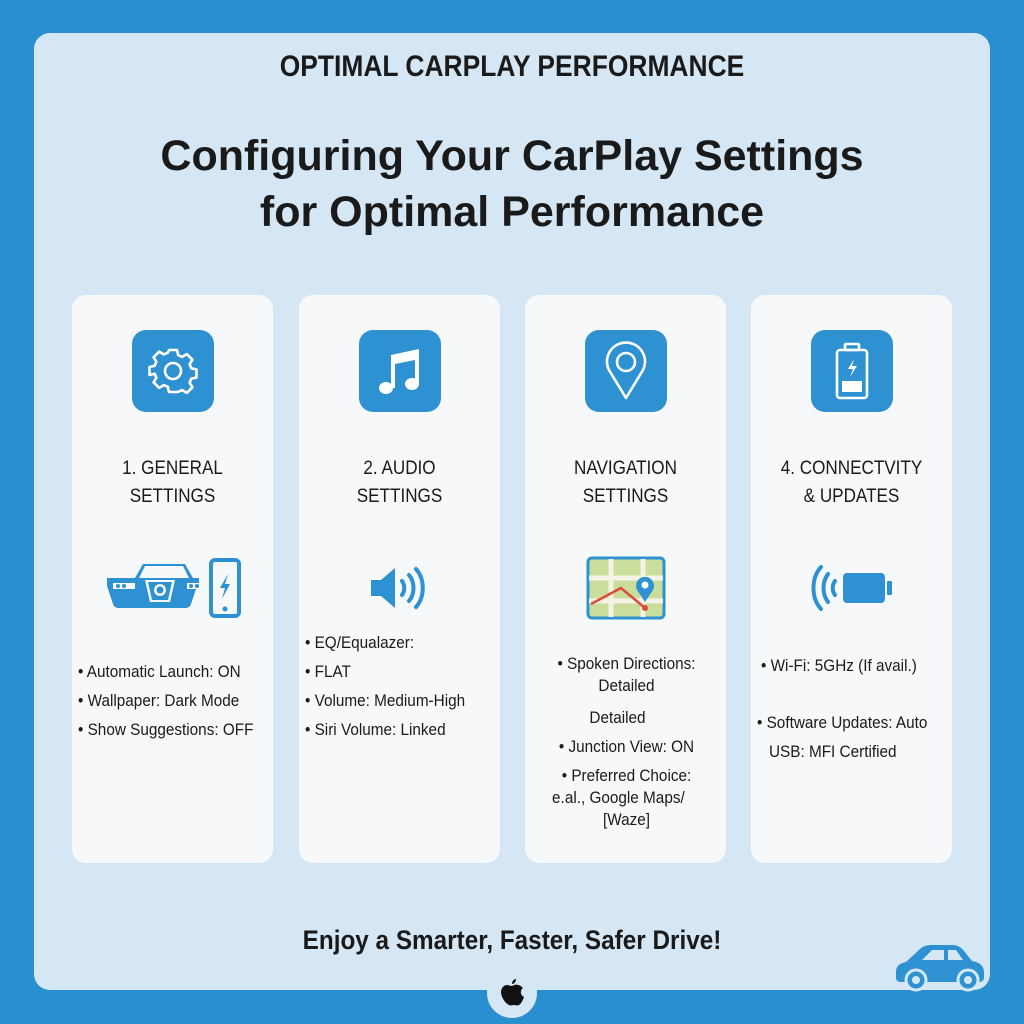 The height and width of the screenshot is (1024, 1024). Describe the element at coordinates (385, 700) in the screenshot. I see `list-item: • Volume: Medium-High` at that location.